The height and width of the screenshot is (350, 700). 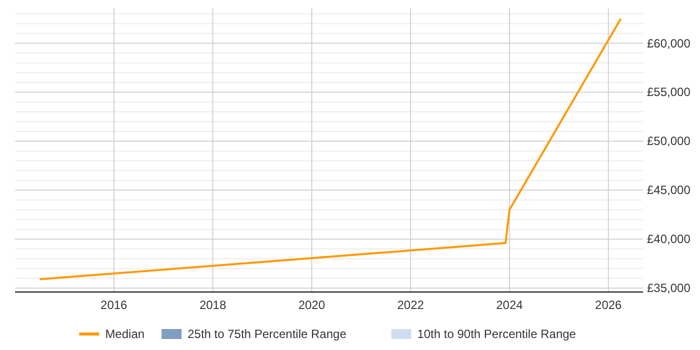 What do you see at coordinates (267, 334) in the screenshot?
I see `legend-label: 25th to 75th Percentile Range` at bounding box center [267, 334].